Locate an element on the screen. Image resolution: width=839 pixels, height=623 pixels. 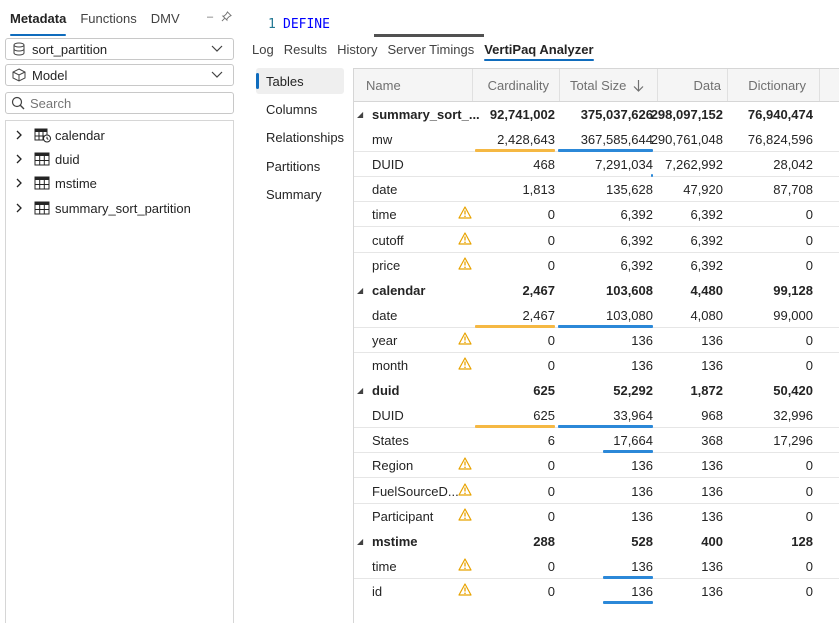
model-select: Model is located at coordinates (119, 75).